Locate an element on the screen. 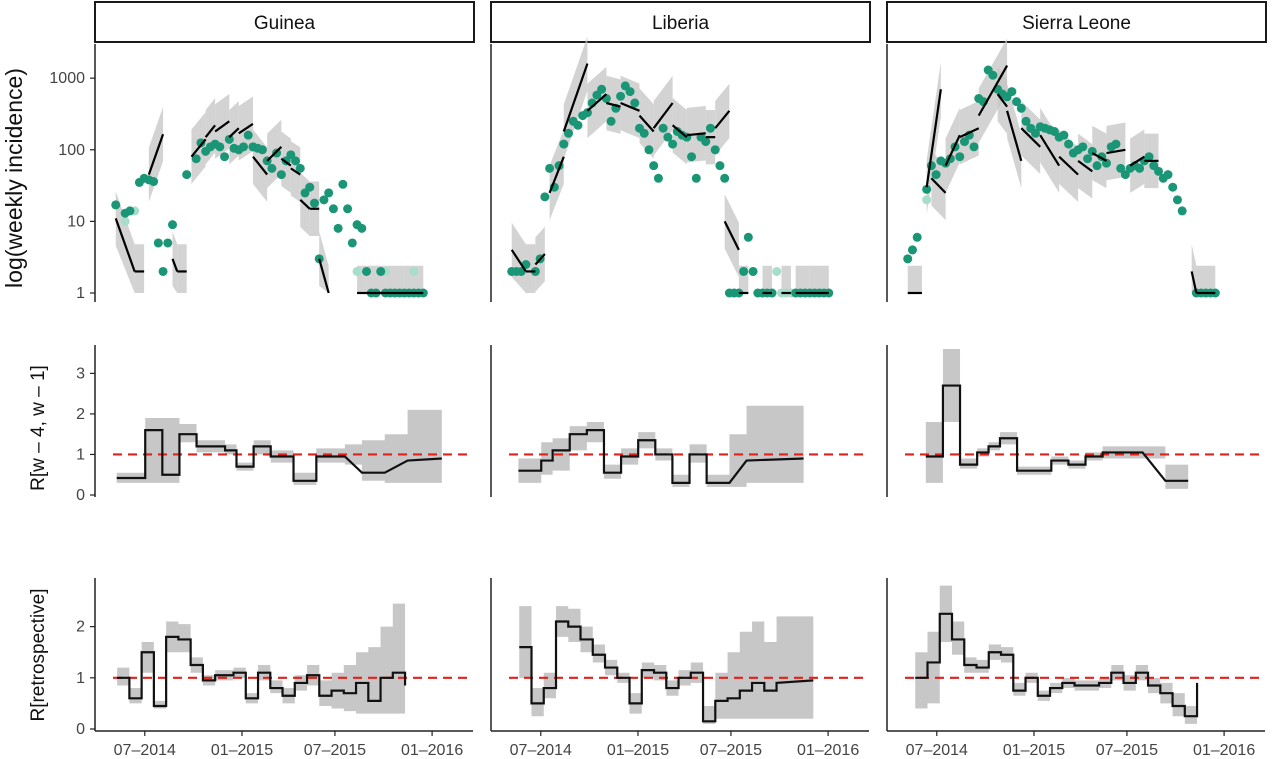 The width and height of the screenshot is (1280, 759). facet-strip-guinea is located at coordinates (284, 22).